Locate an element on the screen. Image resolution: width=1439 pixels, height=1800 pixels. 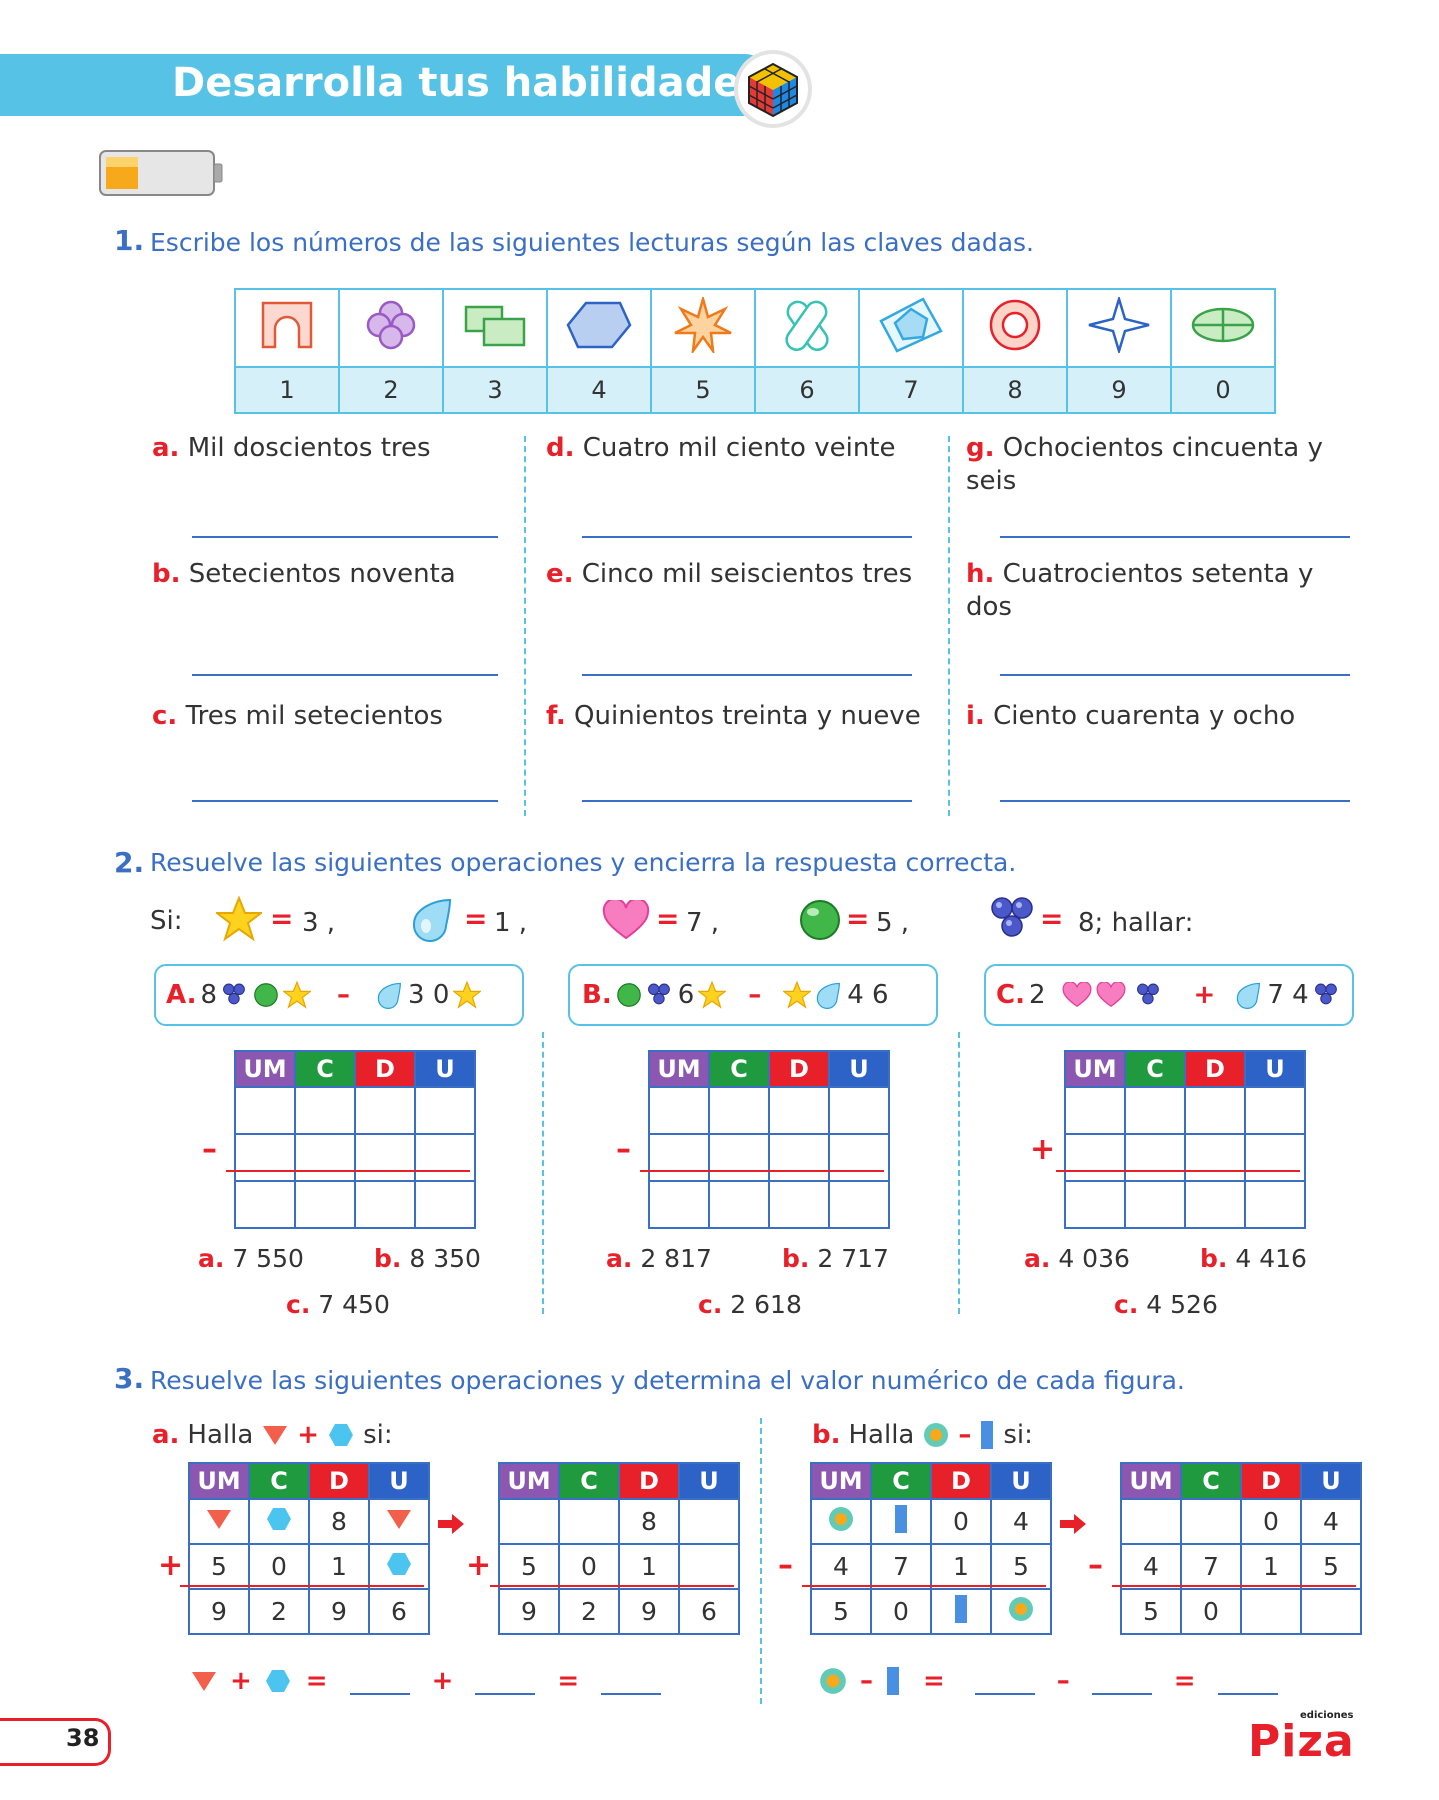
q3b-left-grid: UM C D U 0 4 4 7 1 5 5 0 is located at coordinates (931, 1548).